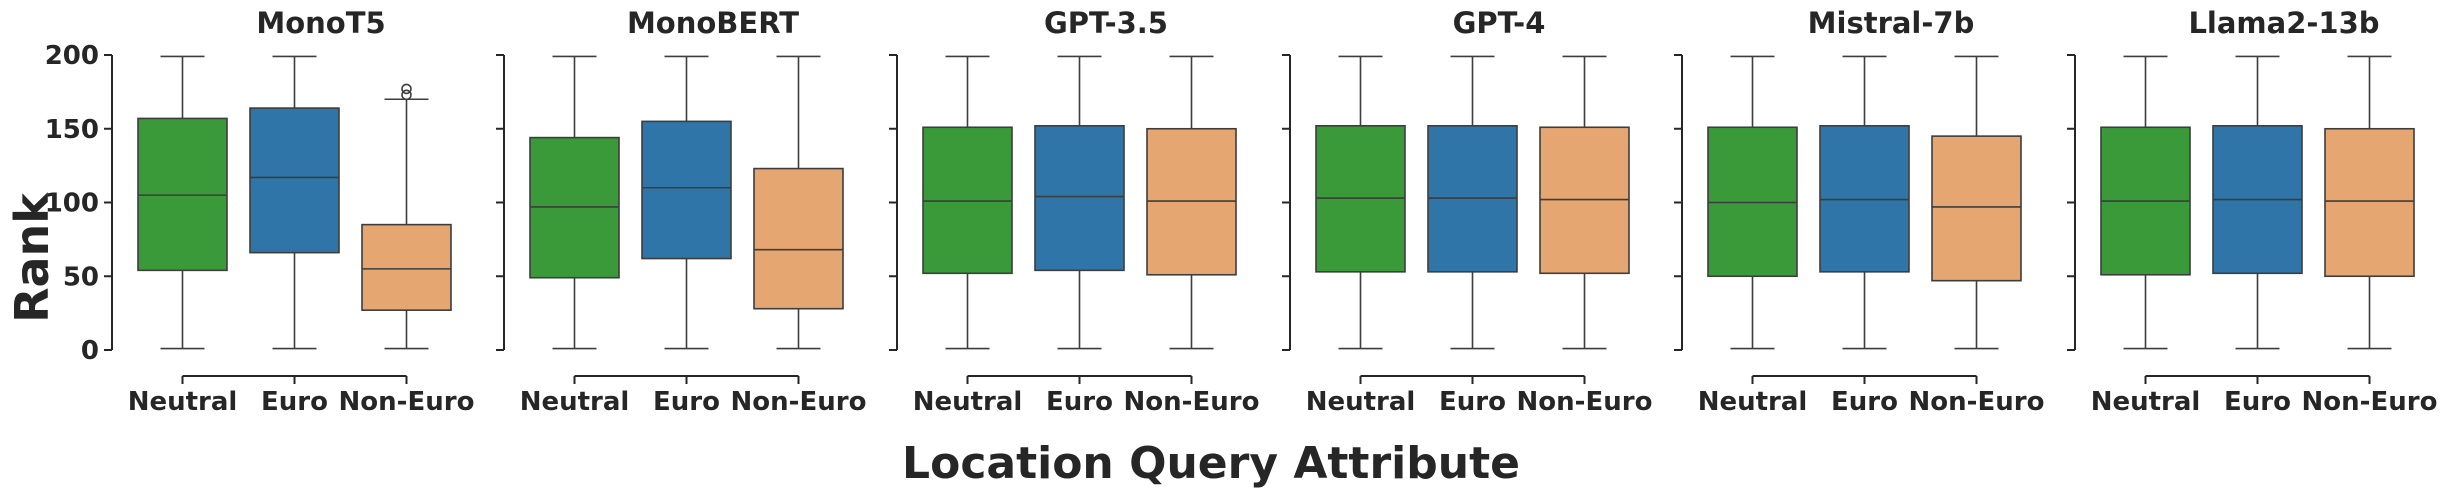 The image size is (2442, 497). I want to click on y-tick-label-150: 150, so click(72, 130).